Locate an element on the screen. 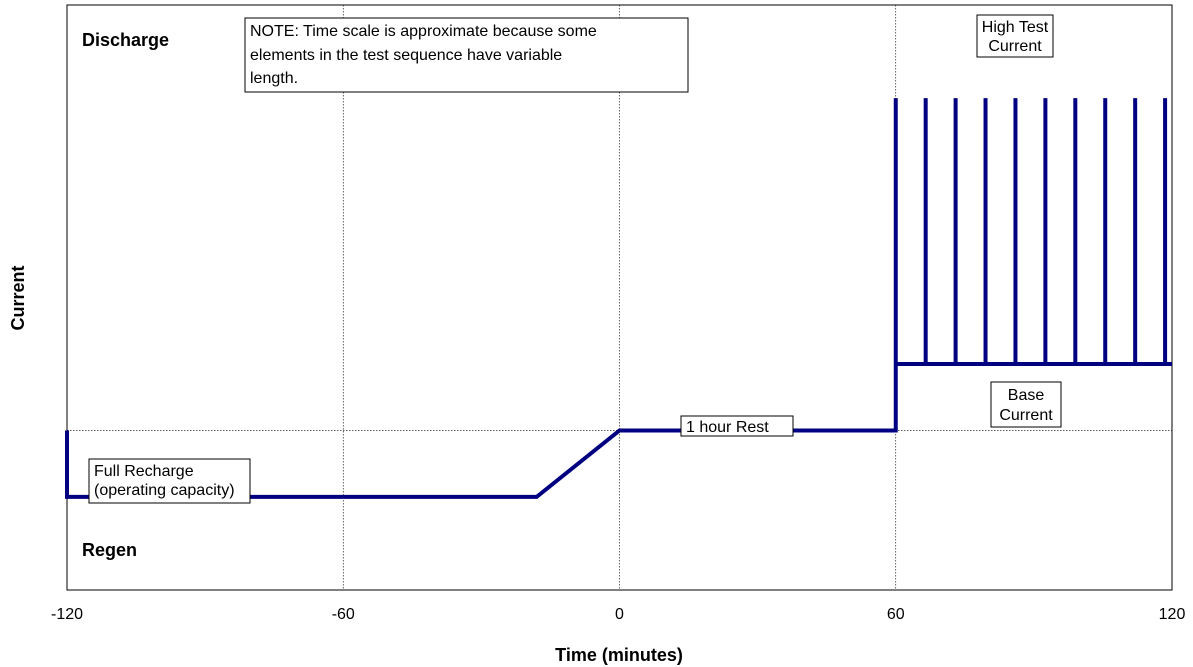  recharge-line-2: (operating capacity) is located at coordinates (164, 490).